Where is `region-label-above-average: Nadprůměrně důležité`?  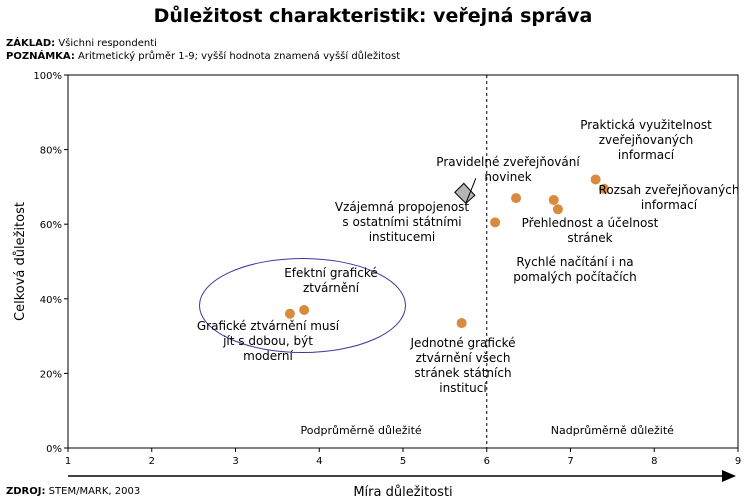
region-label-above-average: Nadprůměrně důležité is located at coordinates (612, 430).